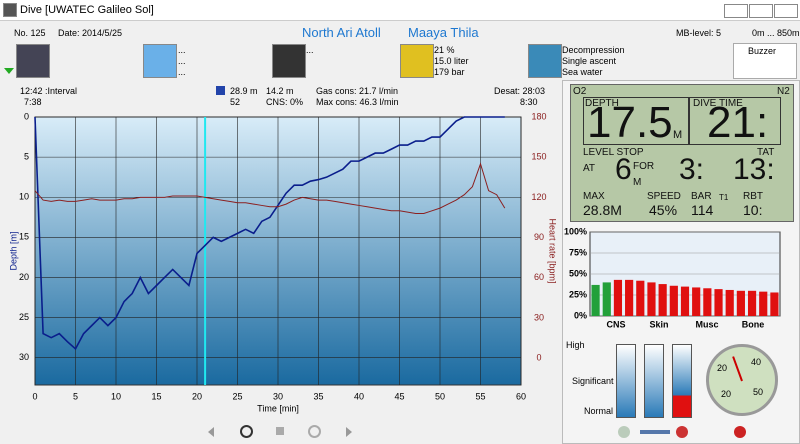  What do you see at coordinates (156, 396) in the screenshot?
I see `x-tick-label: 15` at bounding box center [156, 396].